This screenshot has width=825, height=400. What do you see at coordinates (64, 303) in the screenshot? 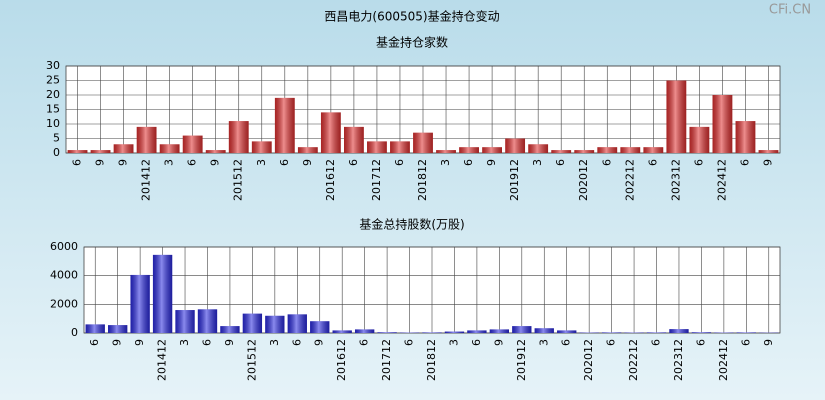
I see `y-tick-label: 2000` at bounding box center [64, 303].